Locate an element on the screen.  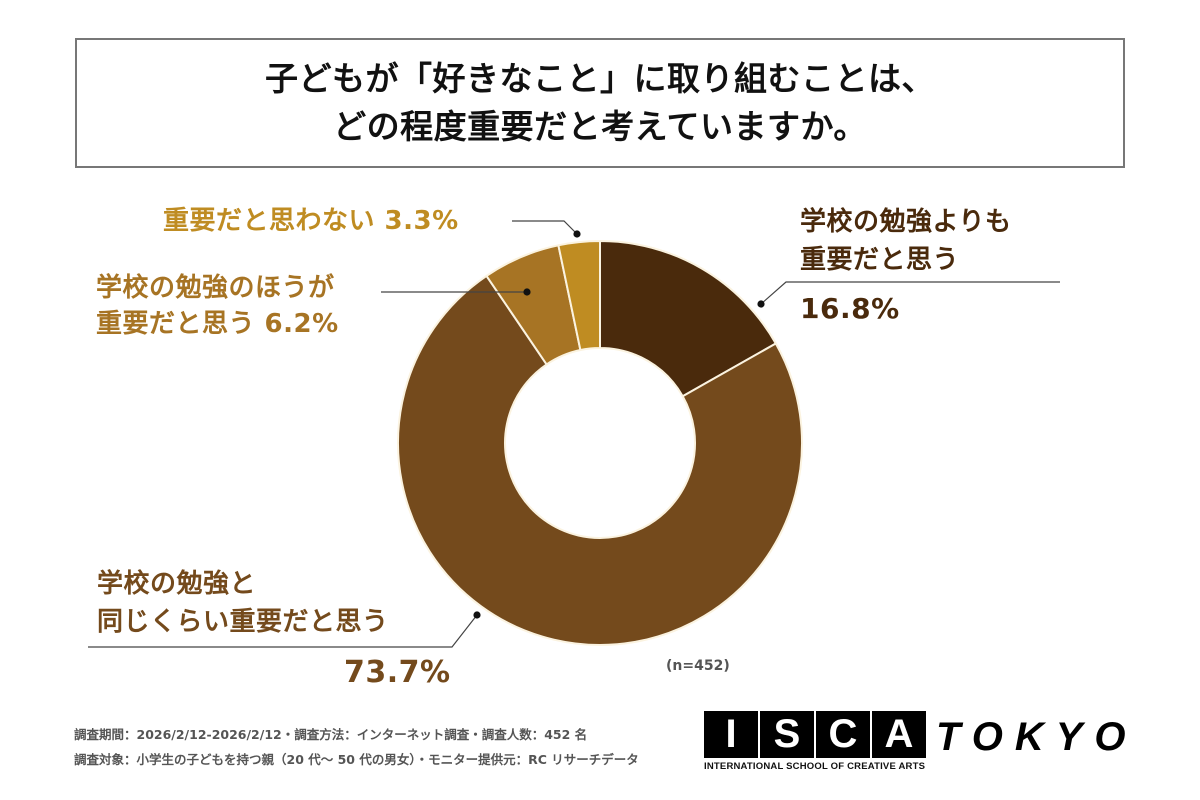
leader-same-as-school is located at coordinates (283, 631).